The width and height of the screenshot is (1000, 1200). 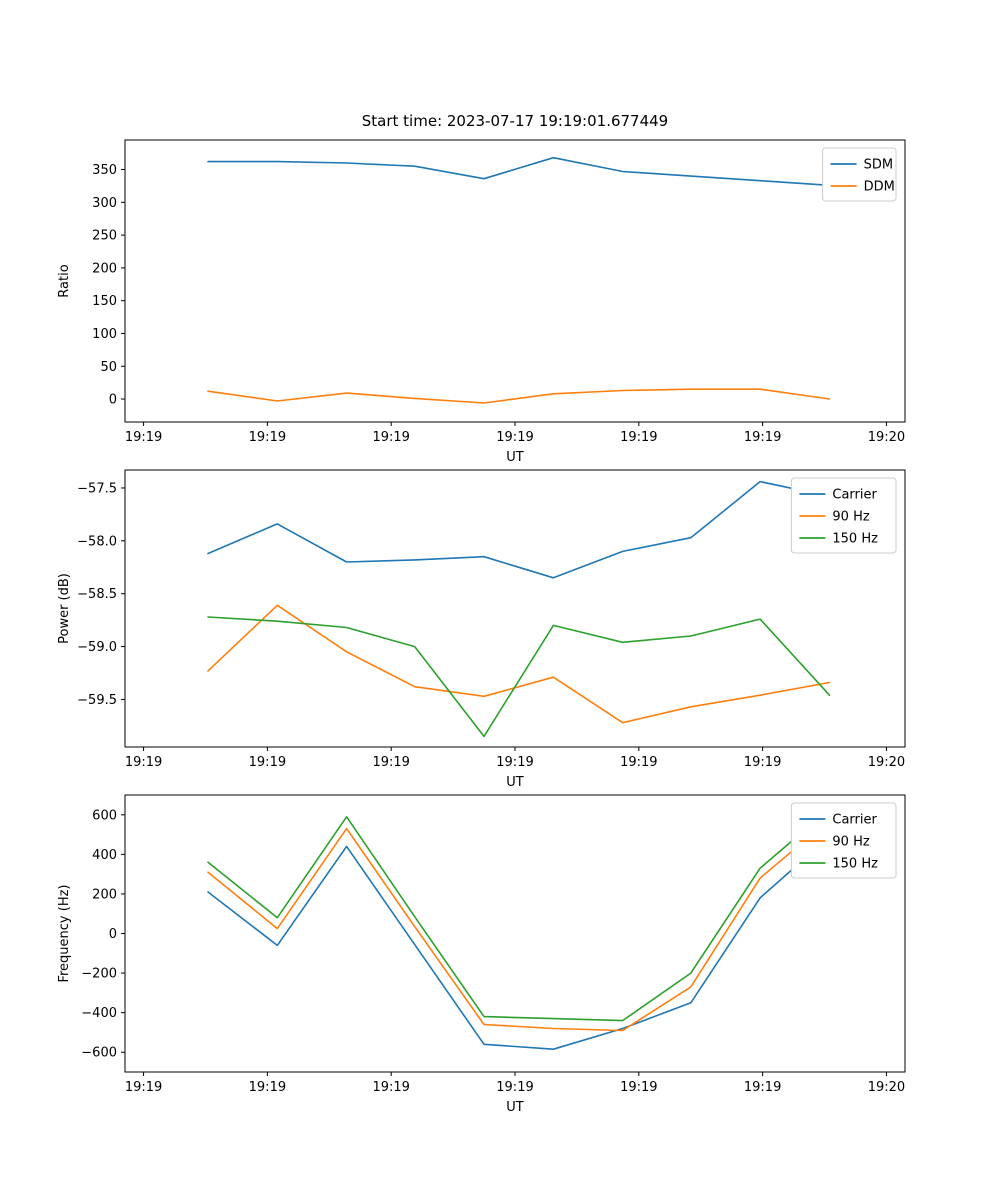 I want to click on ratio-y-axis-label: Ratio, so click(x=64, y=280).